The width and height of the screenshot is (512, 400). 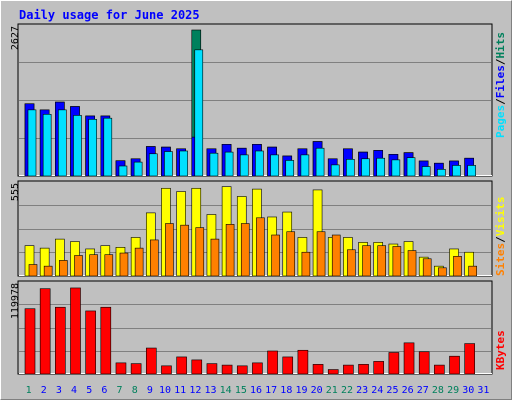 What do you see at coordinates (377, 390) in the screenshot?
I see `day-label: 24` at bounding box center [377, 390].